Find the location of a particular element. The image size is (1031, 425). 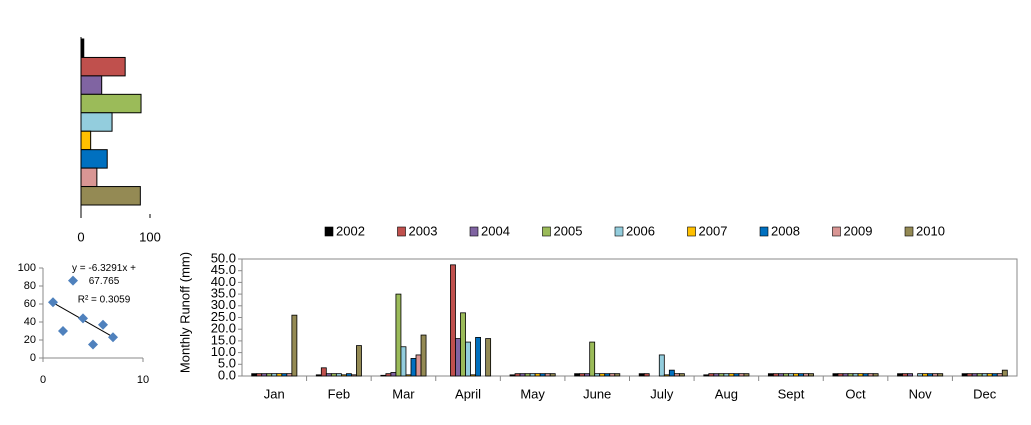

legend-label: 2009 is located at coordinates (858, 230).